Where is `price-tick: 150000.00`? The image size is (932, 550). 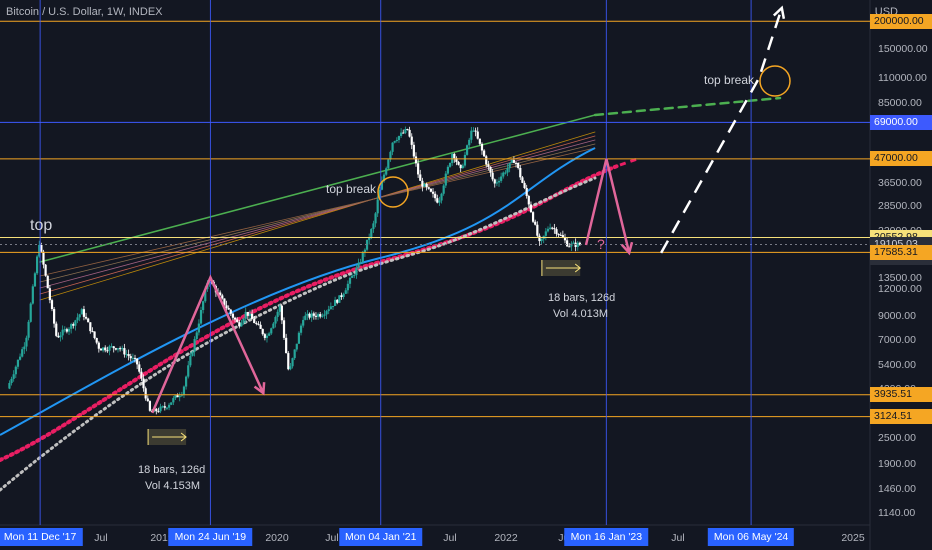
price-tick: 150000.00 is located at coordinates (903, 48).